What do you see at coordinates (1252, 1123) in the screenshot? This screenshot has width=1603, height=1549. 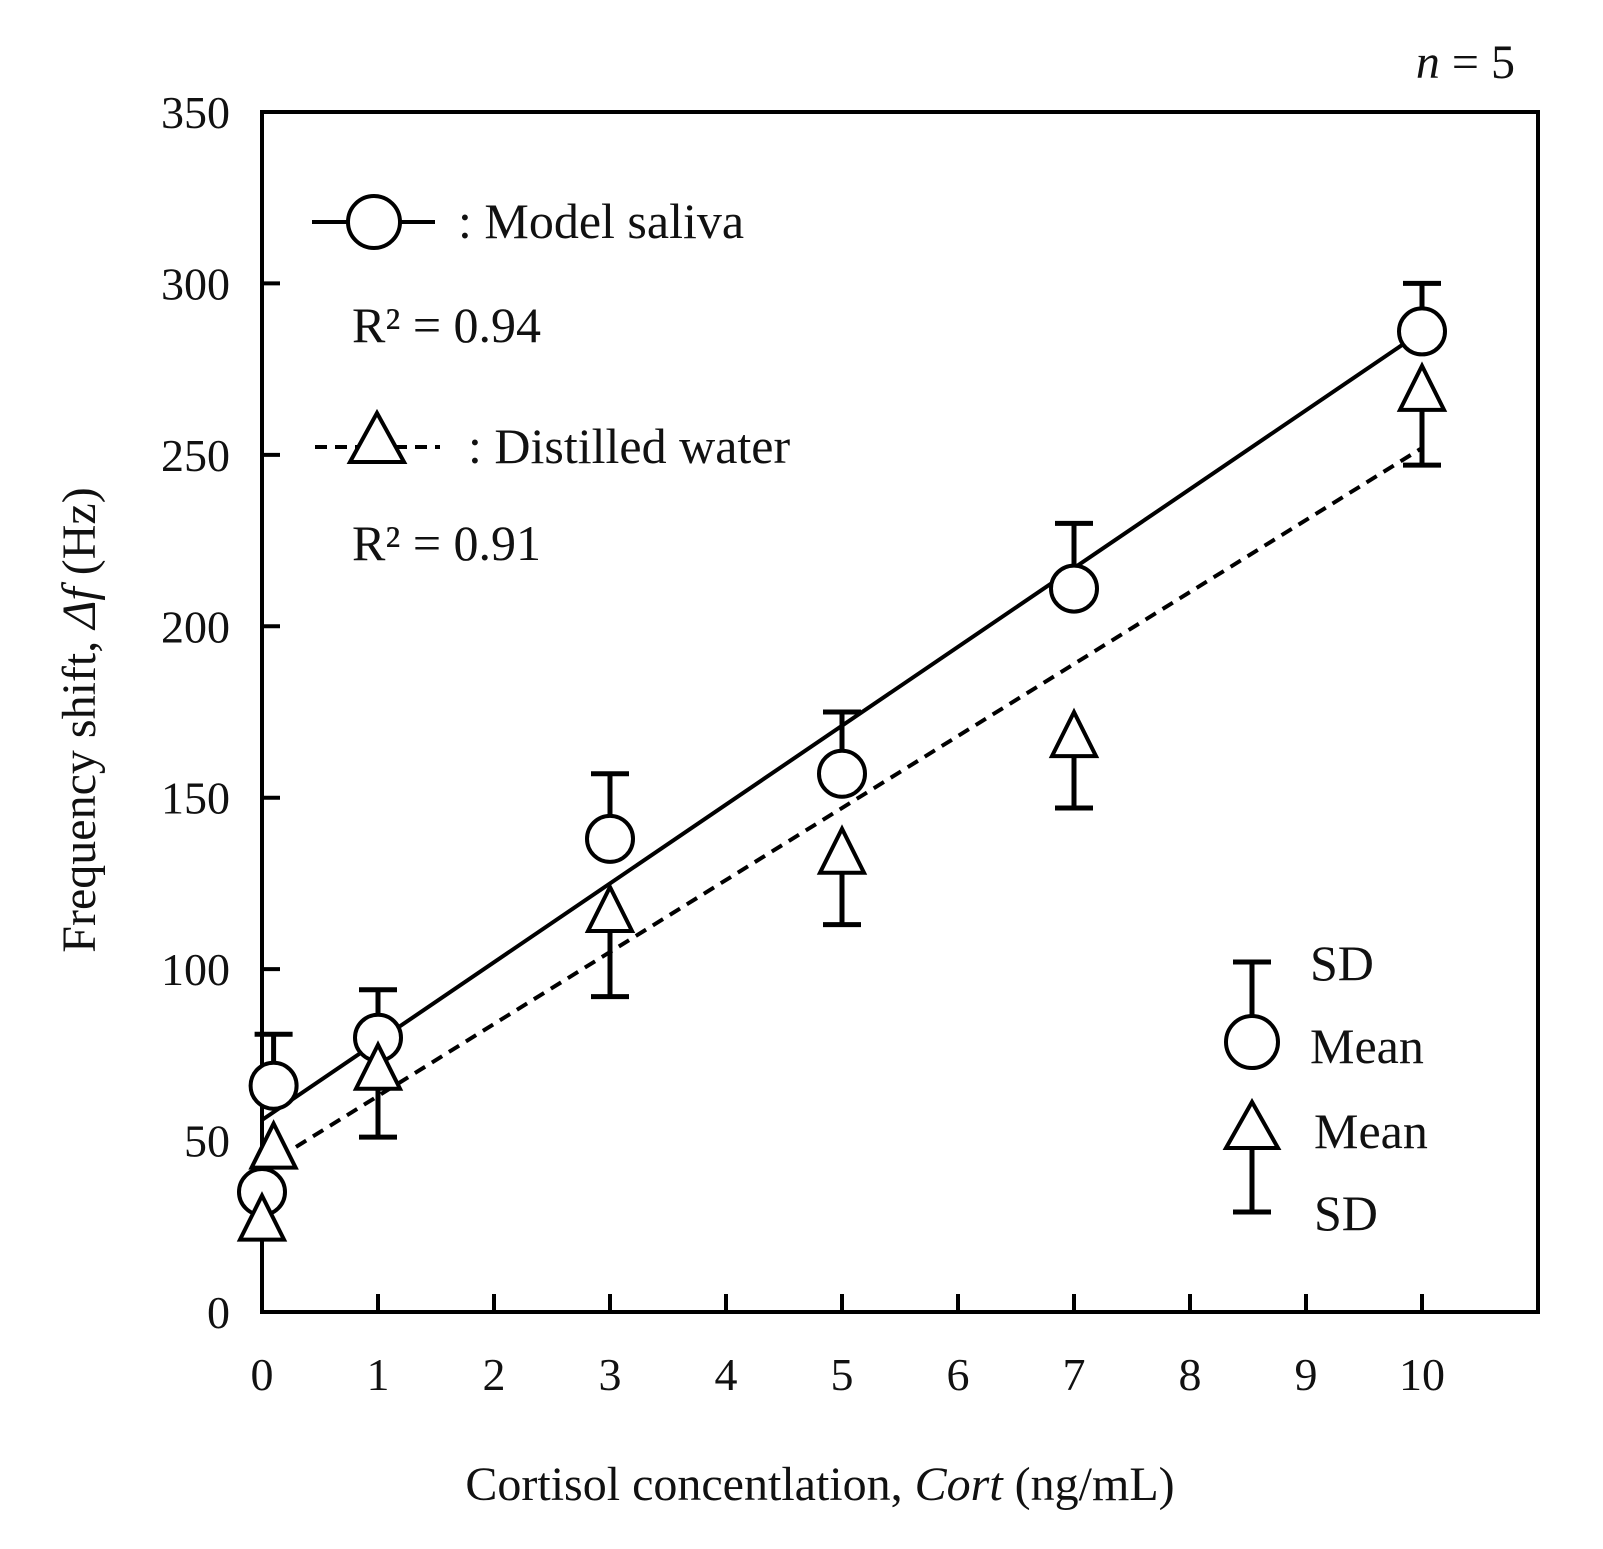 I see `key-triangle-marker` at bounding box center [1252, 1123].